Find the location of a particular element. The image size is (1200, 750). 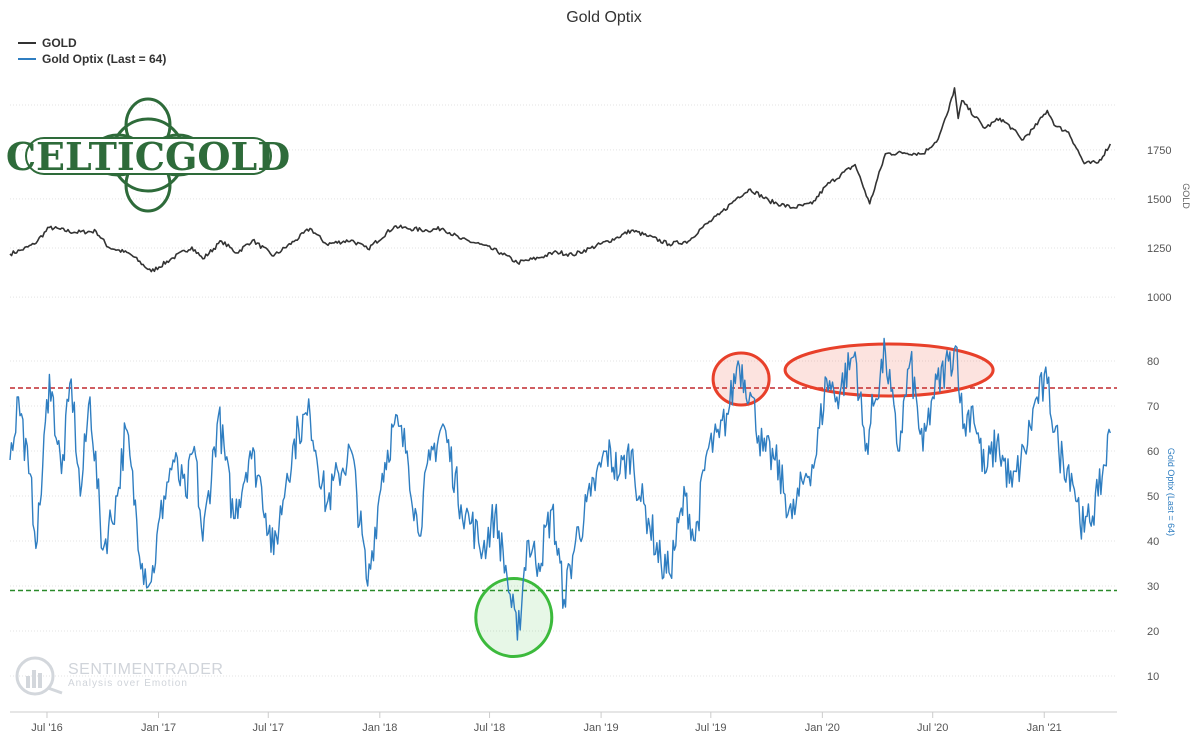

legend-label-gold: GOLD is located at coordinates (59, 43).